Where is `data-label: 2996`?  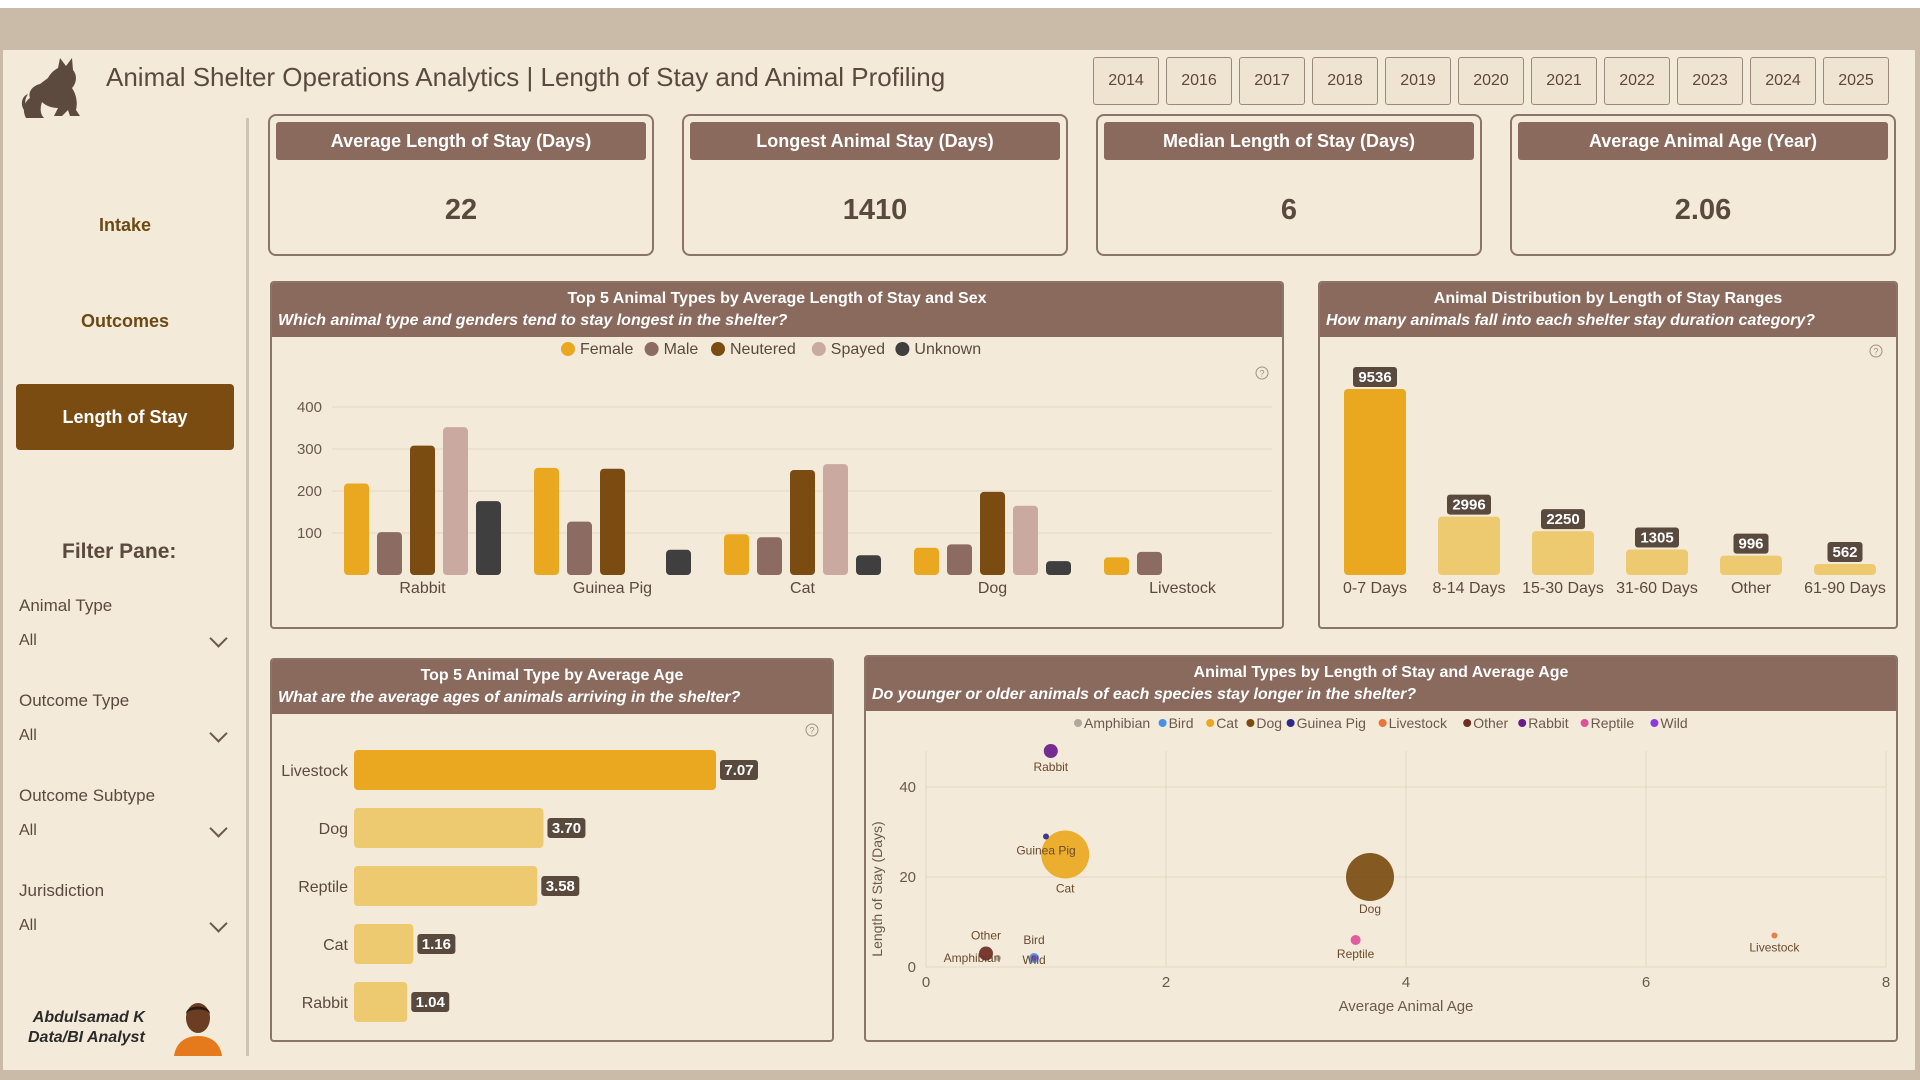
data-label: 2996 is located at coordinates (1468, 505).